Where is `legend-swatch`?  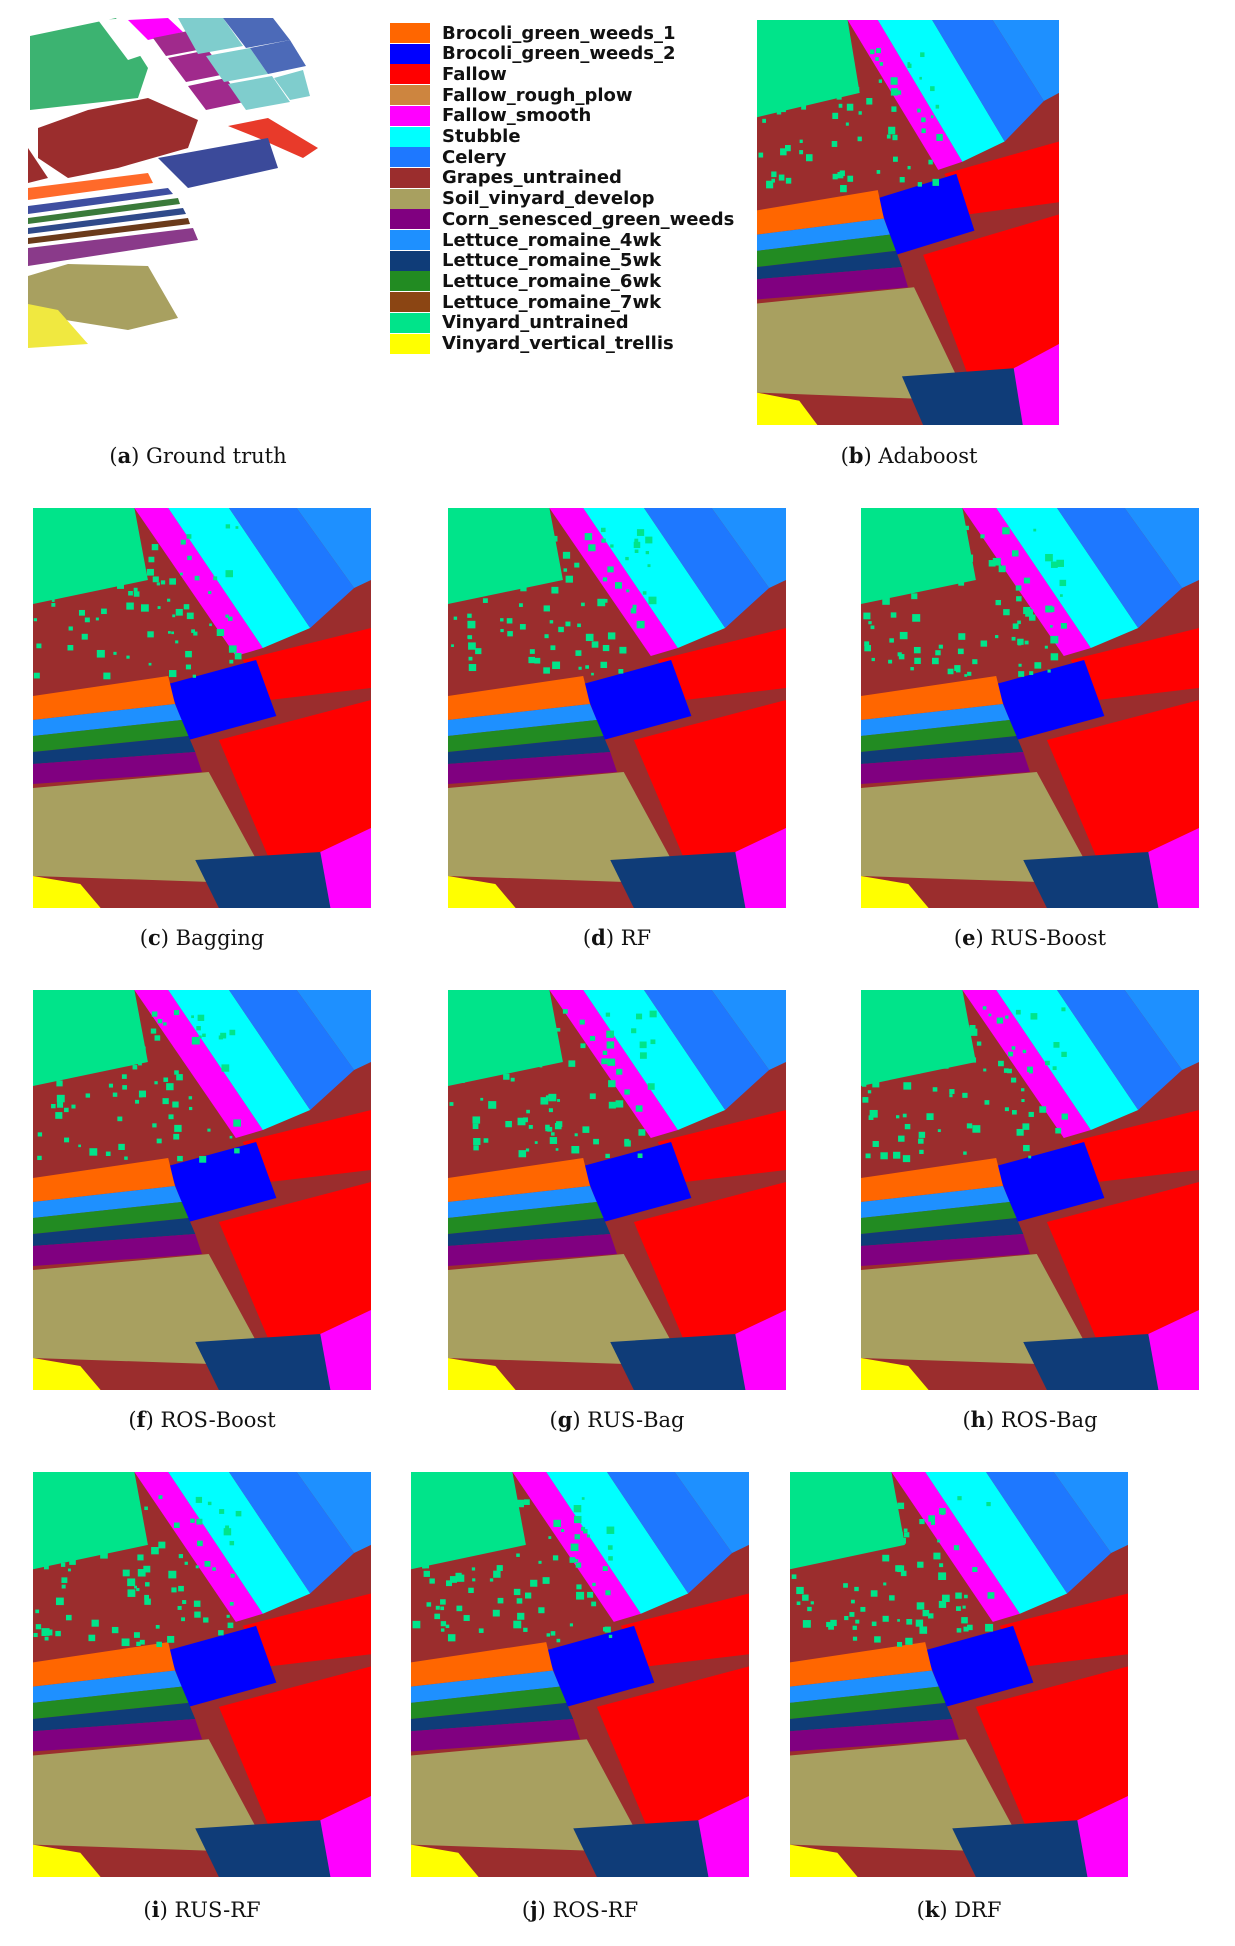
legend-swatch is located at coordinates (410, 219).